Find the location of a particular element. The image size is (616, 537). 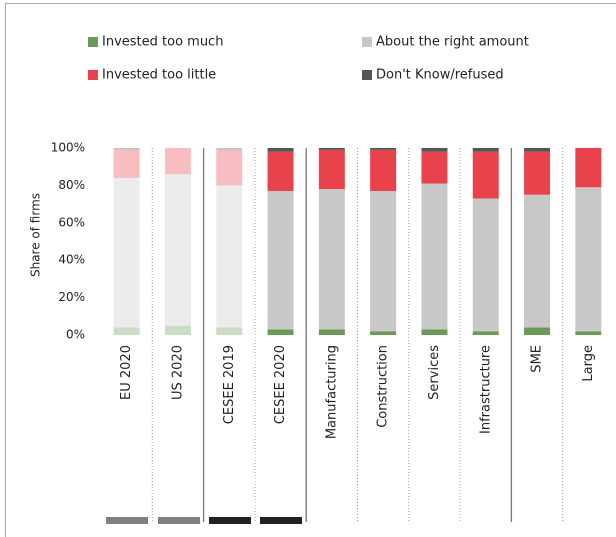

x-tick-label: Large is located at coordinates (588, 363).